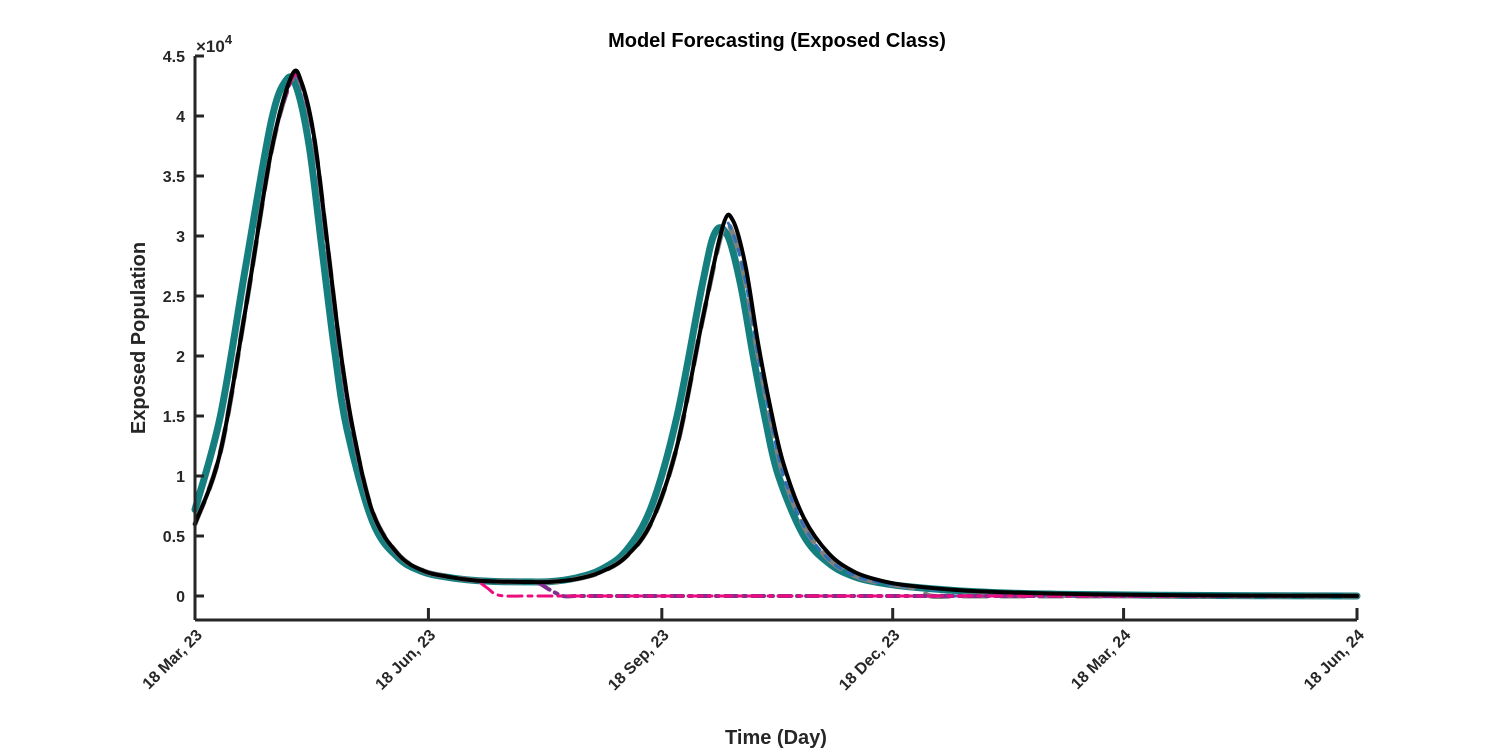 This screenshot has width=1500, height=750. What do you see at coordinates (180, 597) in the screenshot?
I see `y-tick-label: 0` at bounding box center [180, 597].